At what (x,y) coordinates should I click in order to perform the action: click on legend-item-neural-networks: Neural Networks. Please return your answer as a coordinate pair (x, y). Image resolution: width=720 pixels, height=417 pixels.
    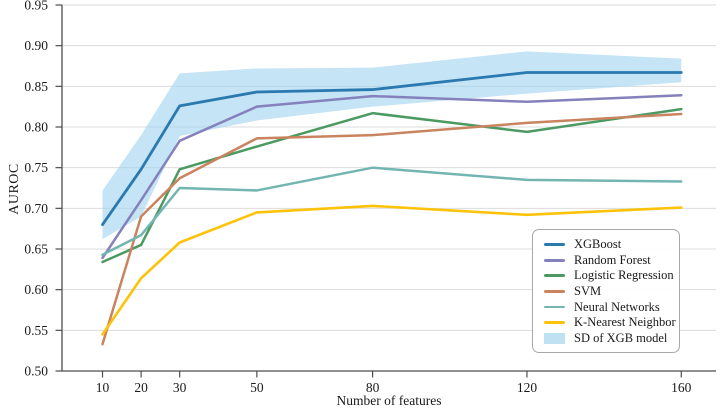
    Looking at the image, I should click on (606, 307).